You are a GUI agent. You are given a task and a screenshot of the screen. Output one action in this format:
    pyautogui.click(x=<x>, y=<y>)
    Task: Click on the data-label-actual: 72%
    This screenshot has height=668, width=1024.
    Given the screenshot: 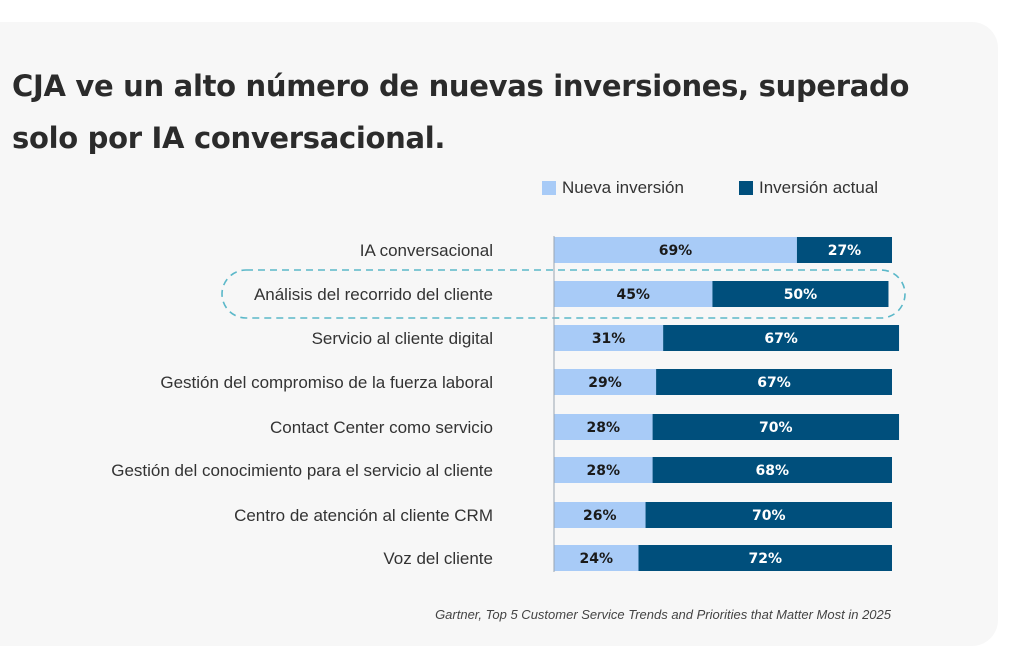 What is the action you would take?
    pyautogui.click(x=765, y=559)
    